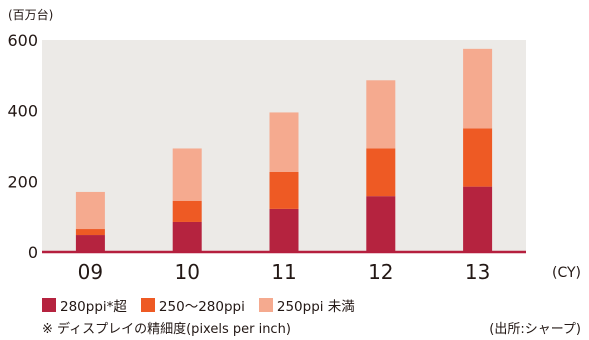 The image size is (589, 340). I want to click on legend-swatch-under-250ppi, so click(265, 305).